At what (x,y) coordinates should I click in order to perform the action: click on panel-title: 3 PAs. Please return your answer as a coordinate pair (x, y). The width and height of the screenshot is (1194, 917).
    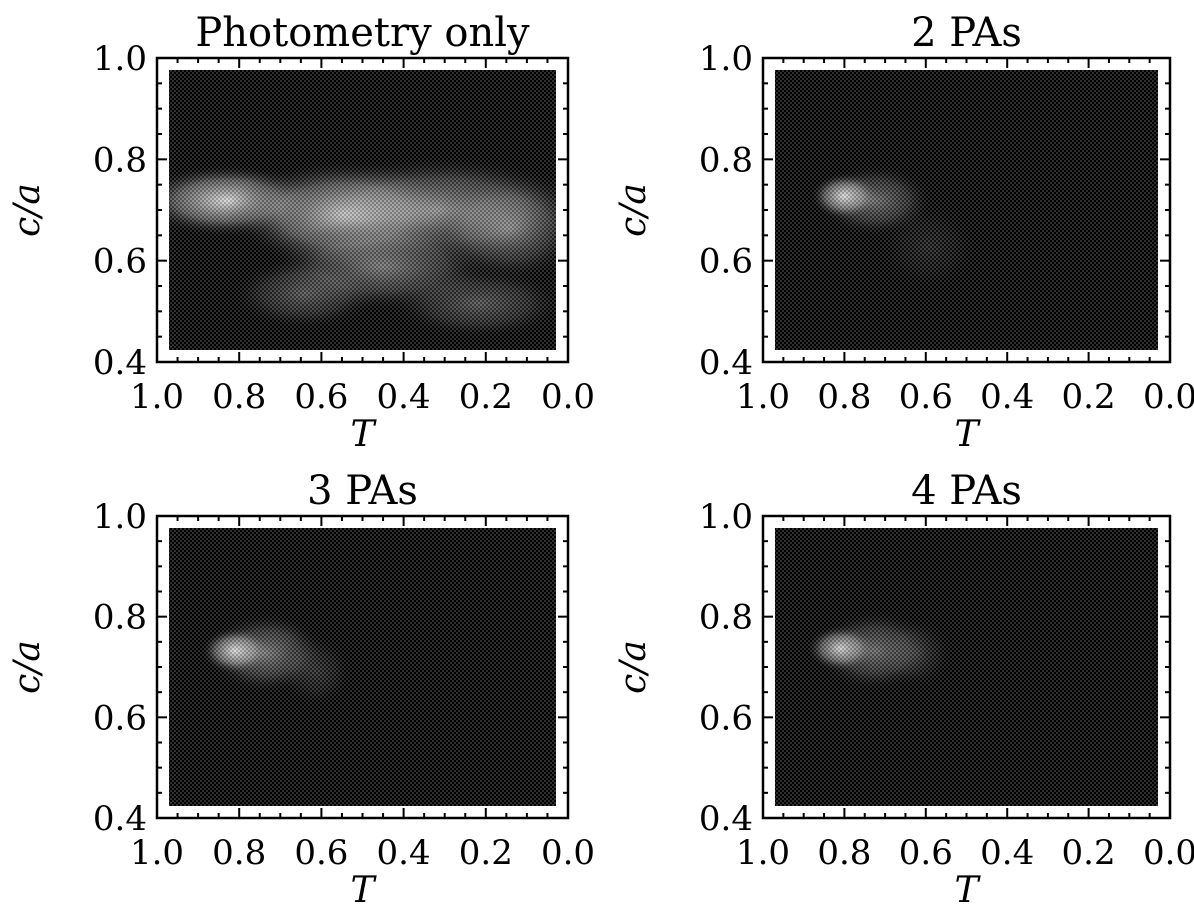
    Looking at the image, I should click on (362, 491).